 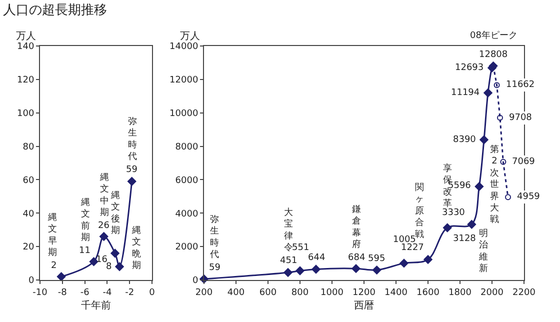 What do you see at coordinates (28, 147) in the screenshot?
I see `y-tick-label: 80` at bounding box center [28, 147].